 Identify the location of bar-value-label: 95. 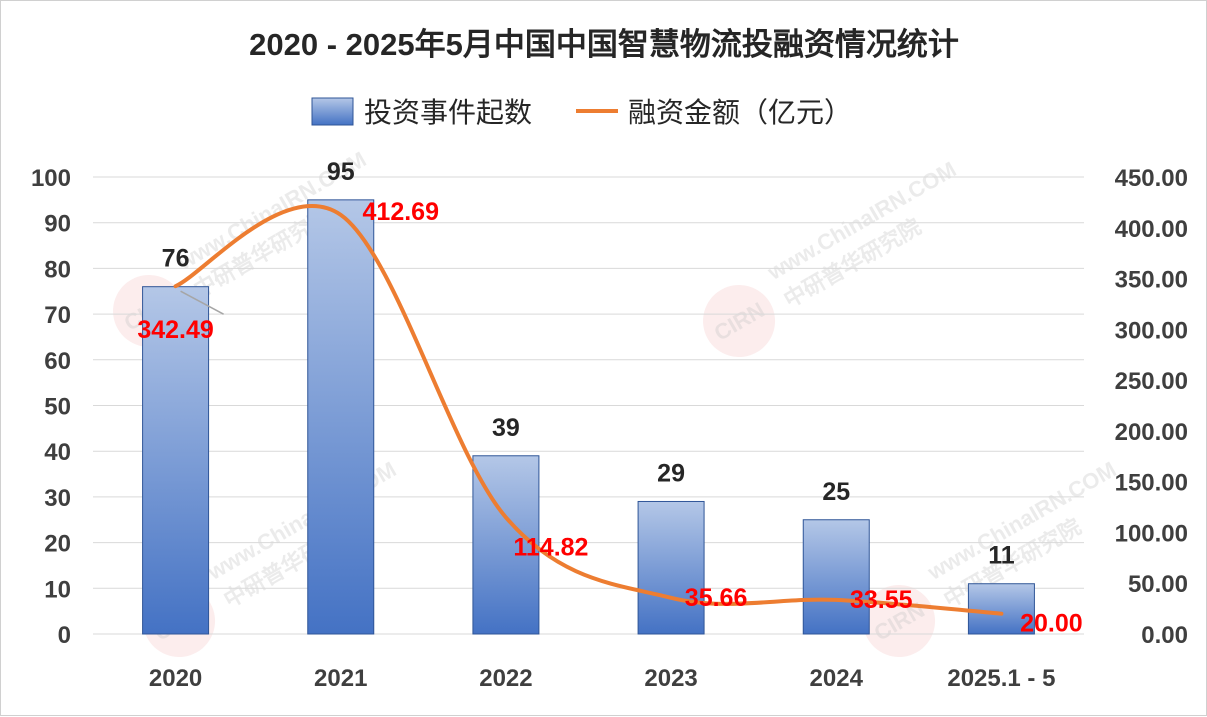
(341, 172).